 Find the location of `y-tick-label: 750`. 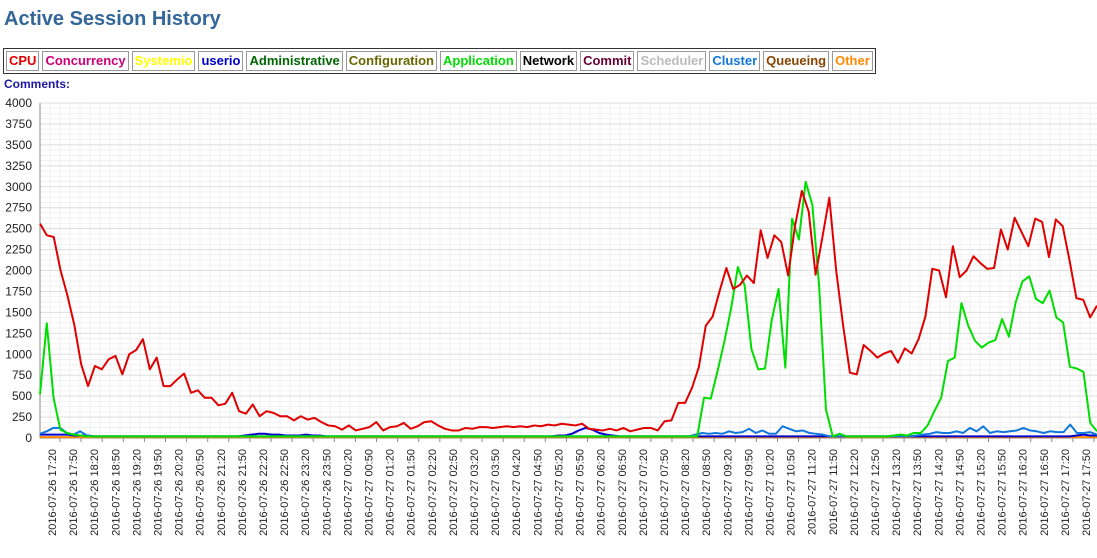

y-tick-label: 750 is located at coordinates (22, 375).